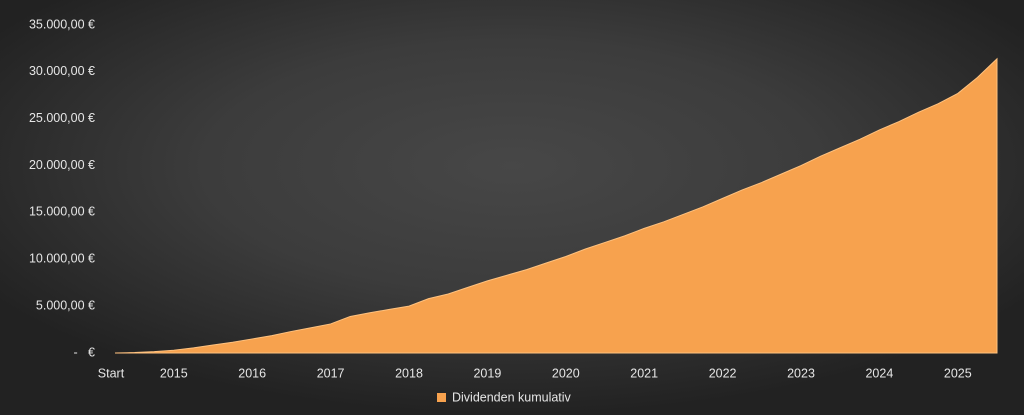 This screenshot has height=415, width=1024. Describe the element at coordinates (331, 373) in the screenshot. I see `x-tick-label: 2017` at that location.